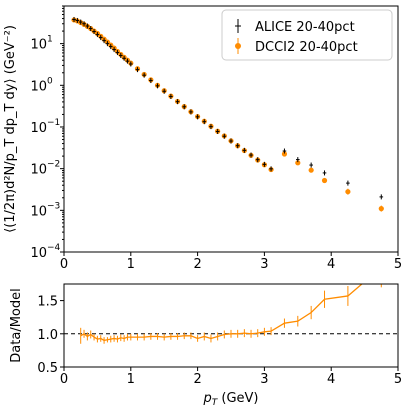  What do you see at coordinates (53, 165) in the screenshot?
I see `main-y-tick-exponent: −2` at bounding box center [53, 165].